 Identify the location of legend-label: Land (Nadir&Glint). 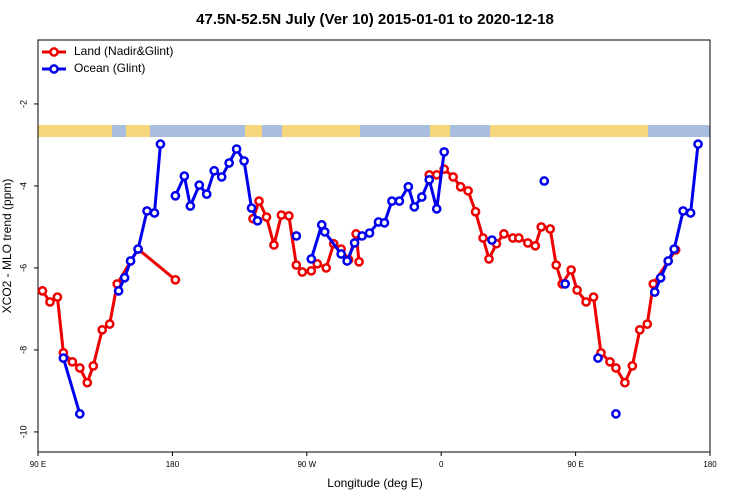
(123, 51).